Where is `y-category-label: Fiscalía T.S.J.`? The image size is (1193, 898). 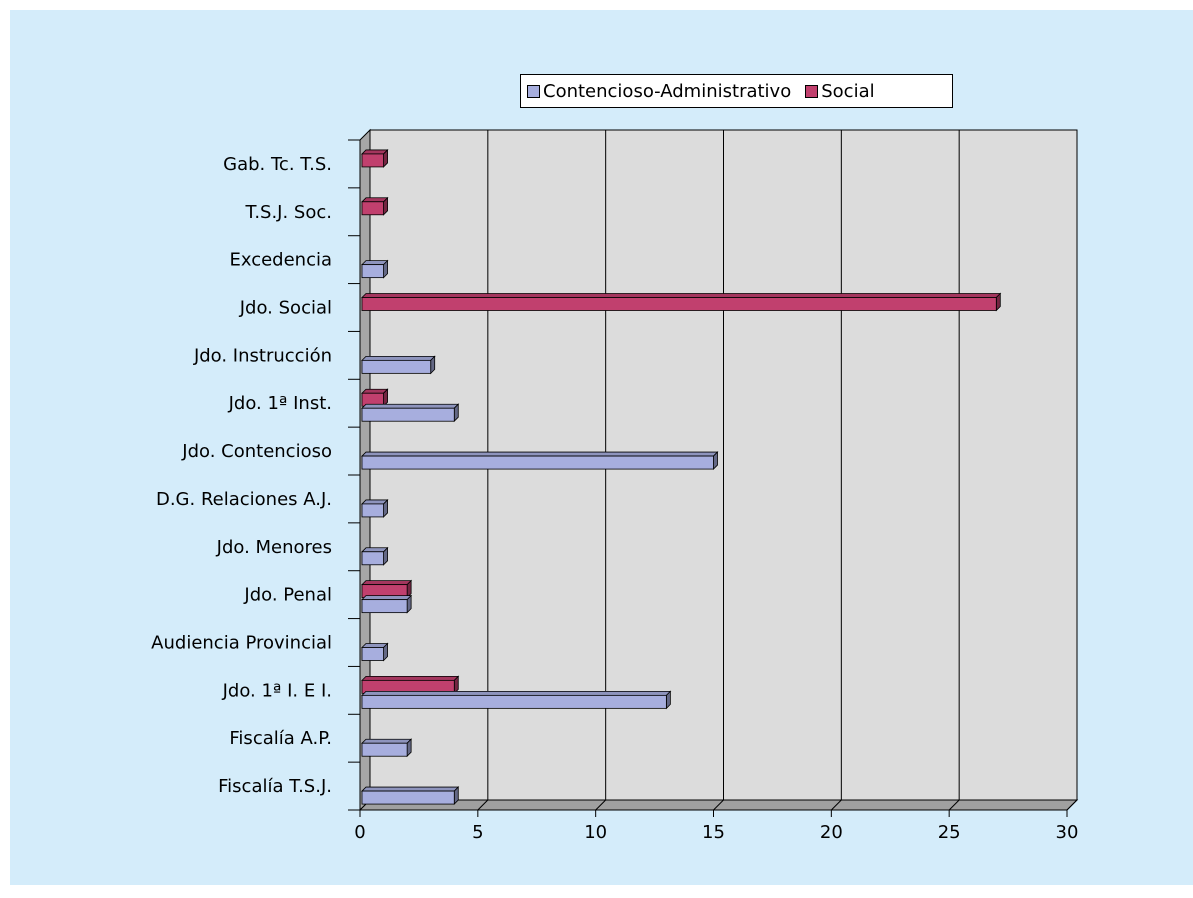
y-category-label: Fiscalía T.S.J. is located at coordinates (275, 786).